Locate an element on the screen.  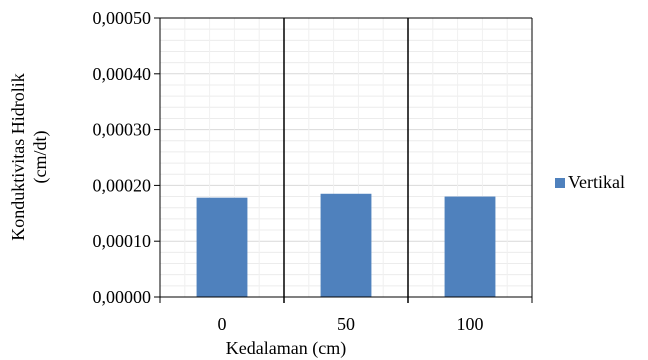
x-axis-title: Kedalaman (cm) is located at coordinates (286, 348).